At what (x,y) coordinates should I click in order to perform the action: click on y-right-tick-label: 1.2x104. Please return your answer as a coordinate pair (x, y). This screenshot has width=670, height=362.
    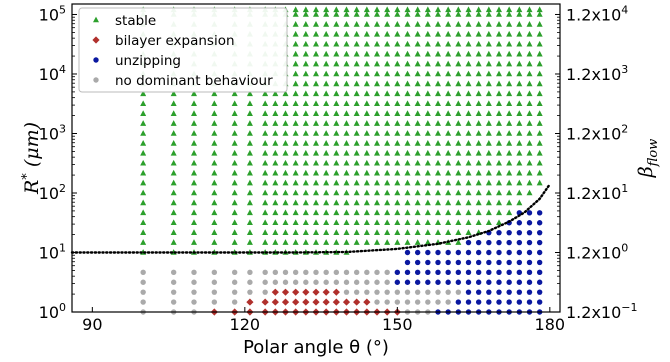
    Looking at the image, I should click on (597, 13).